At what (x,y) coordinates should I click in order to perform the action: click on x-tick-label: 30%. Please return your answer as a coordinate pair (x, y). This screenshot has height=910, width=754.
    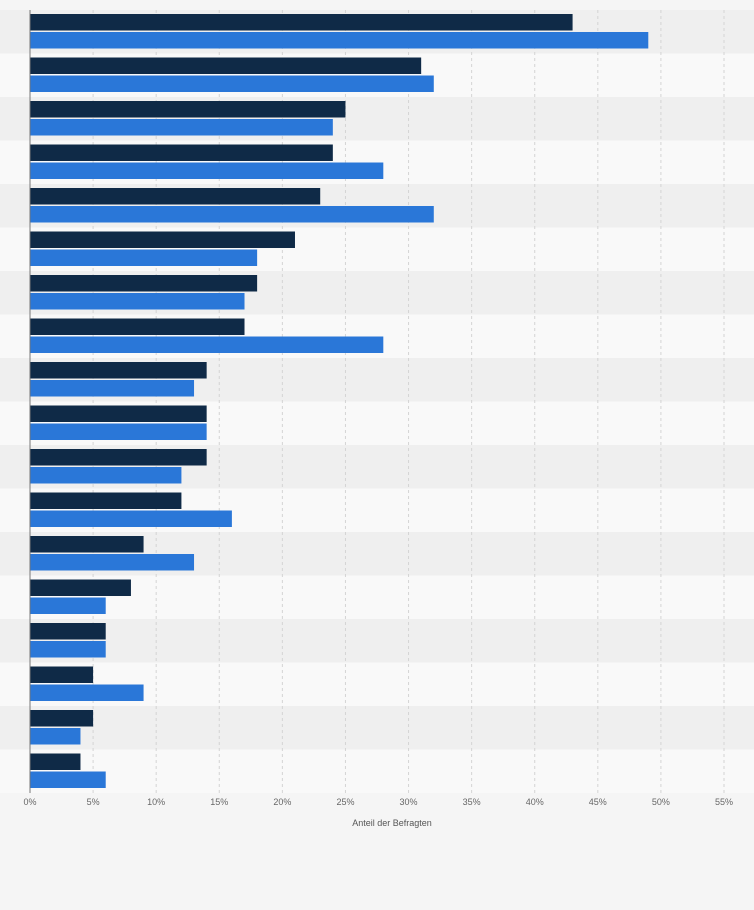
    Looking at the image, I should click on (409, 802).